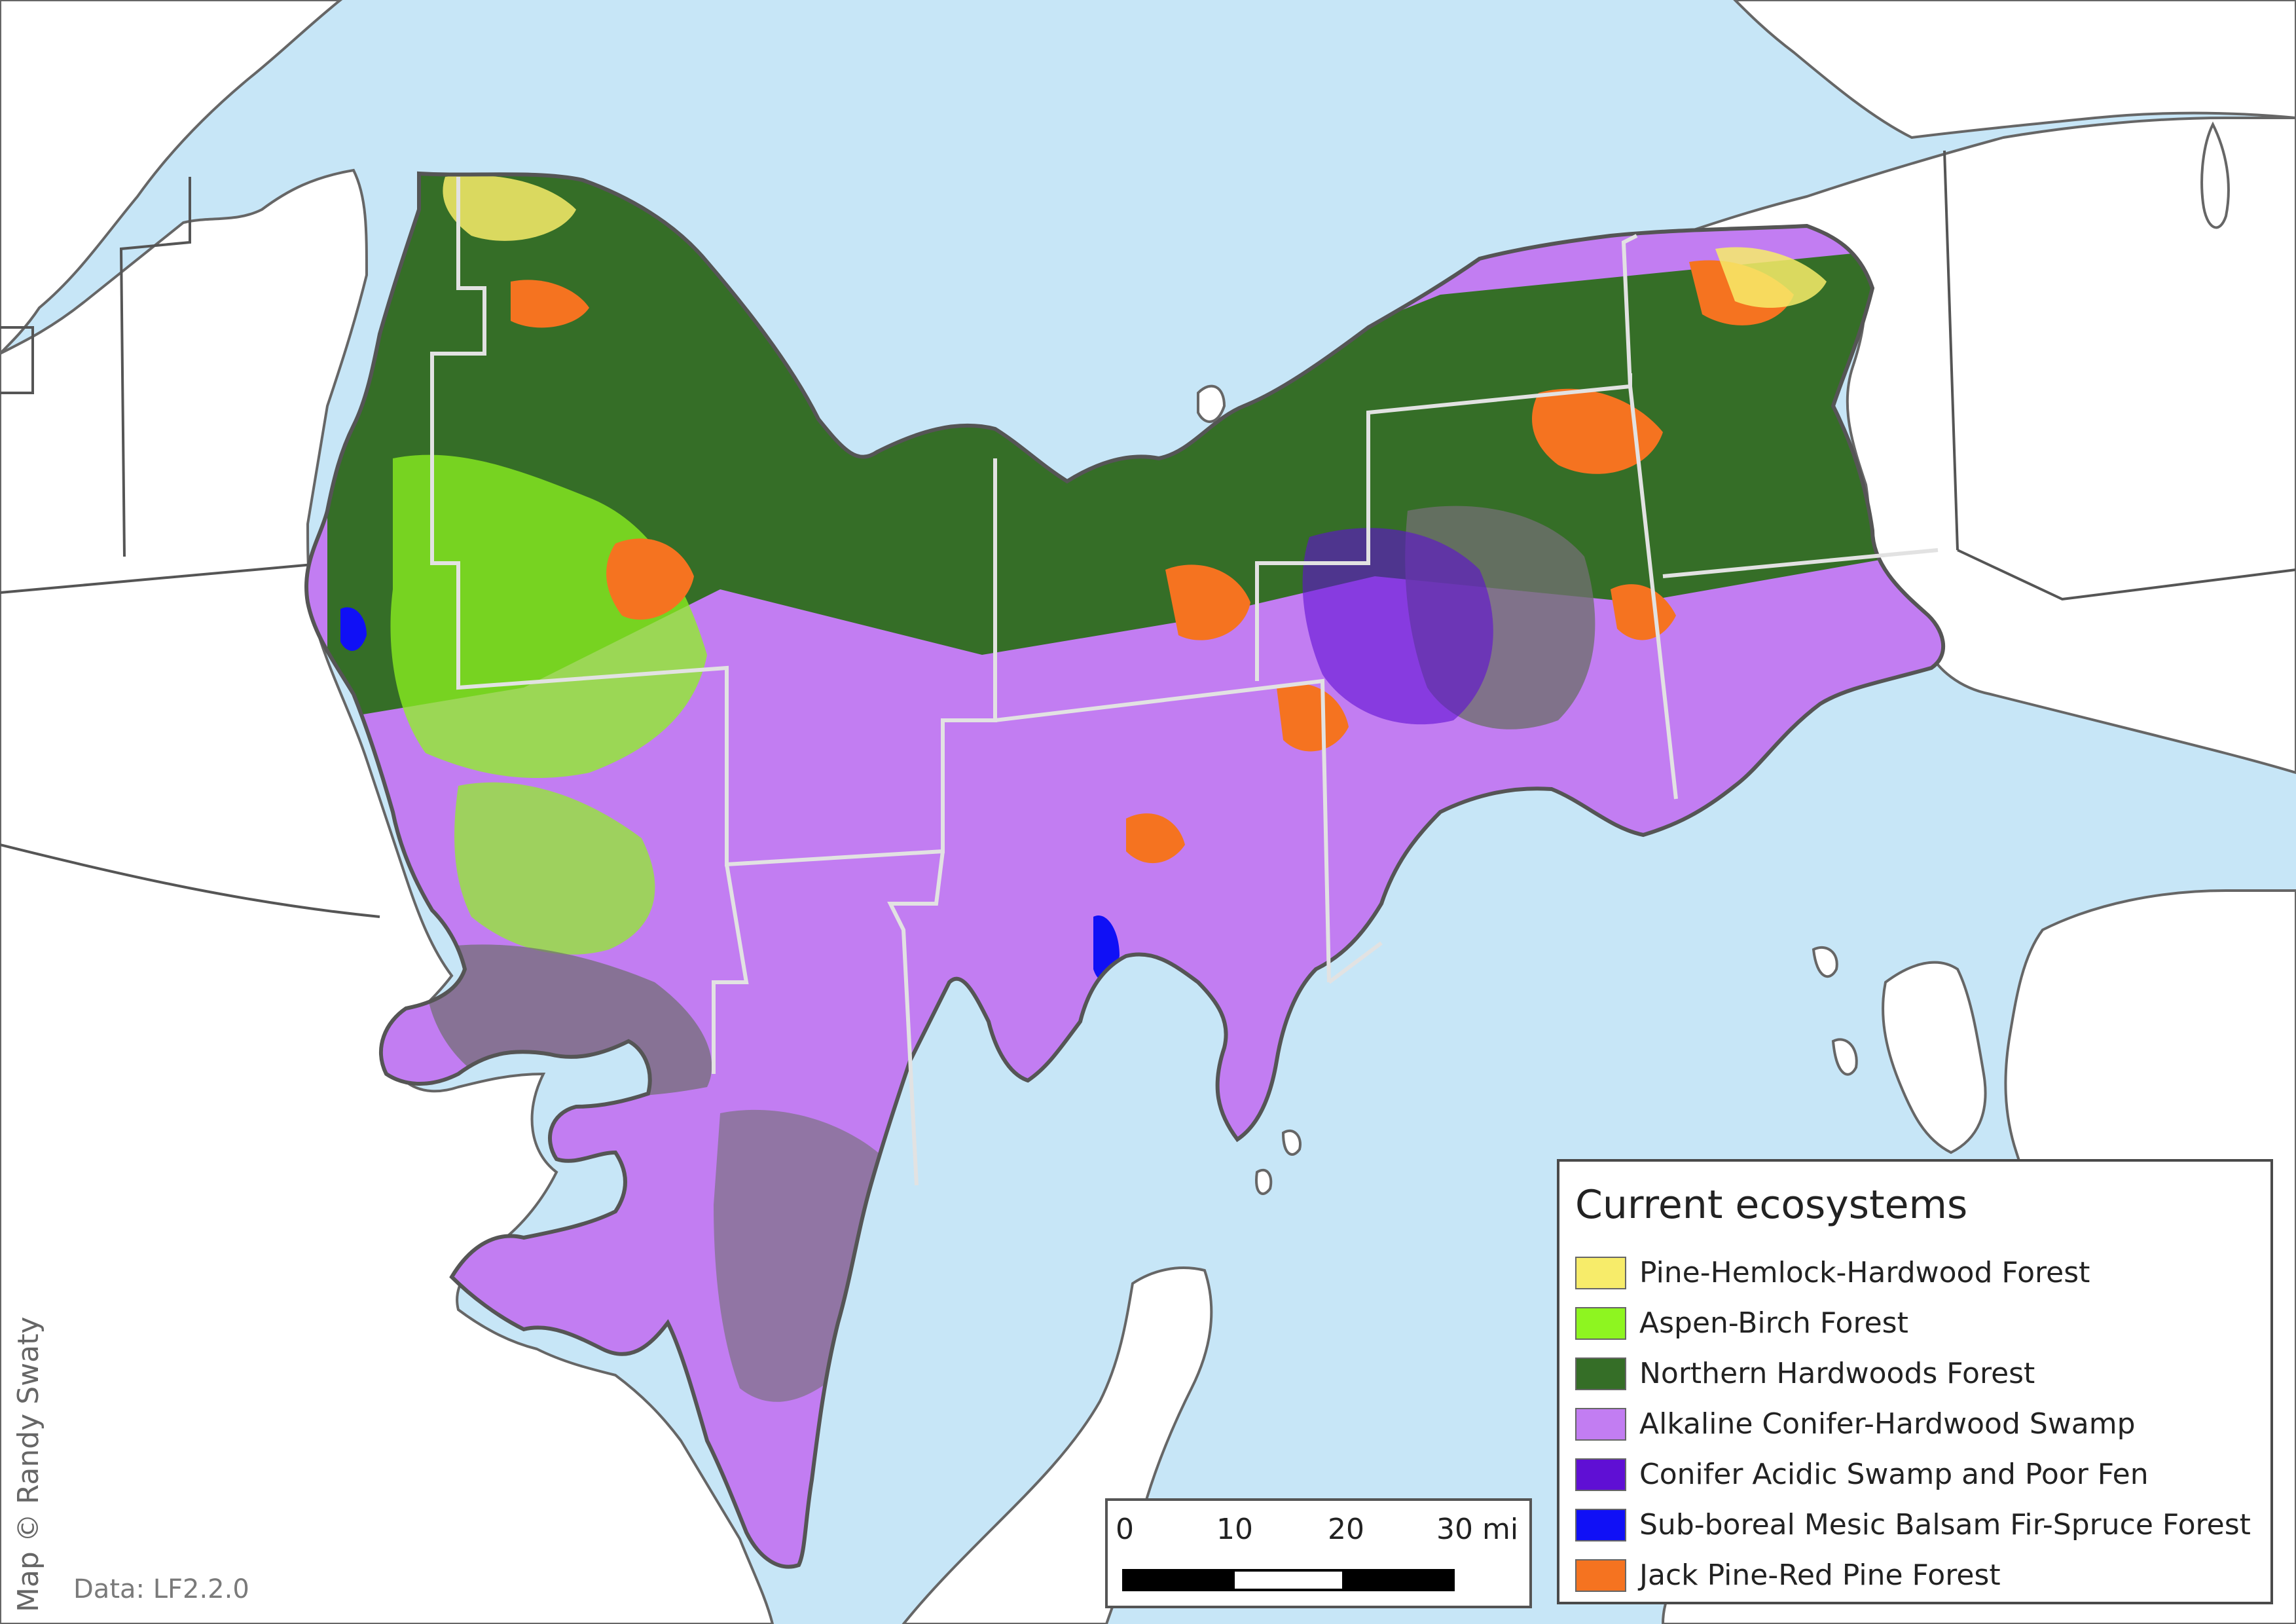  Describe the element at coordinates (1288, 1580) in the screenshot. I see `scale-segment-white` at that location.